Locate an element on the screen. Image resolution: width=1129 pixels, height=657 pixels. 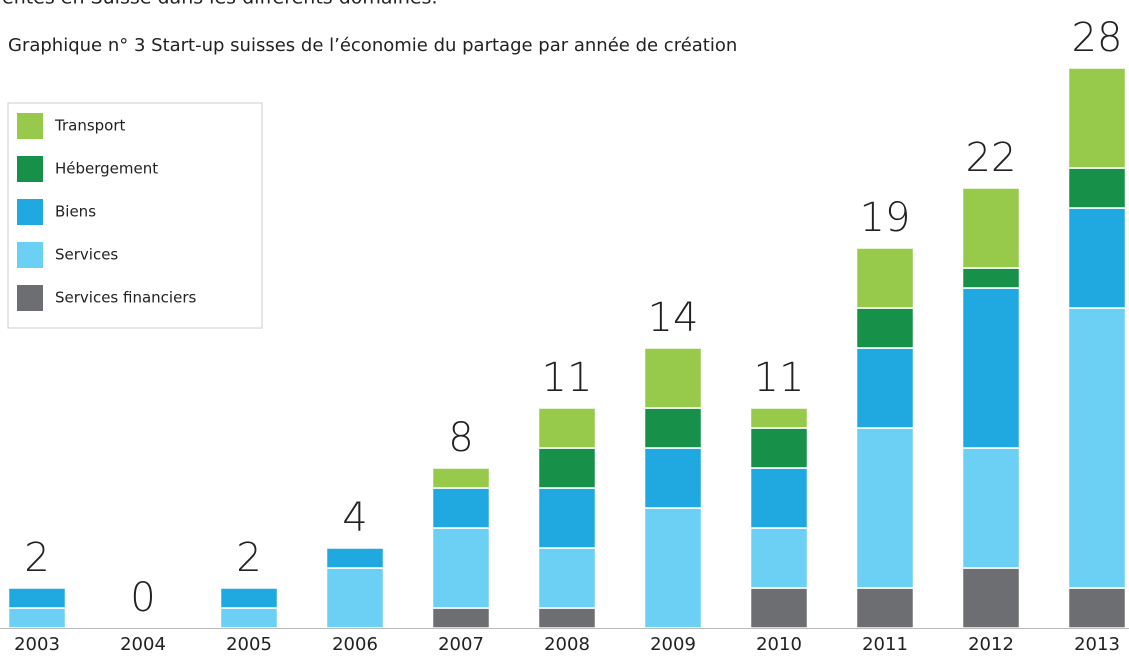
legend-label: Transport is located at coordinates (90, 126).